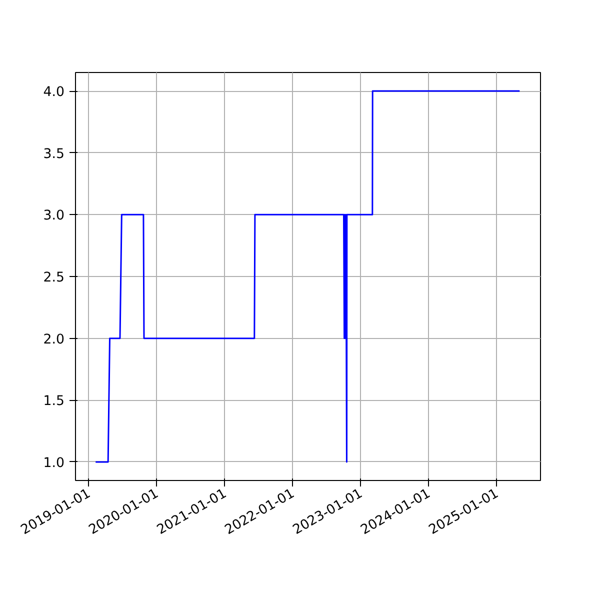 The image size is (600, 600). What do you see at coordinates (54, 402) in the screenshot?
I see `y-tick-label: 1.5` at bounding box center [54, 402].